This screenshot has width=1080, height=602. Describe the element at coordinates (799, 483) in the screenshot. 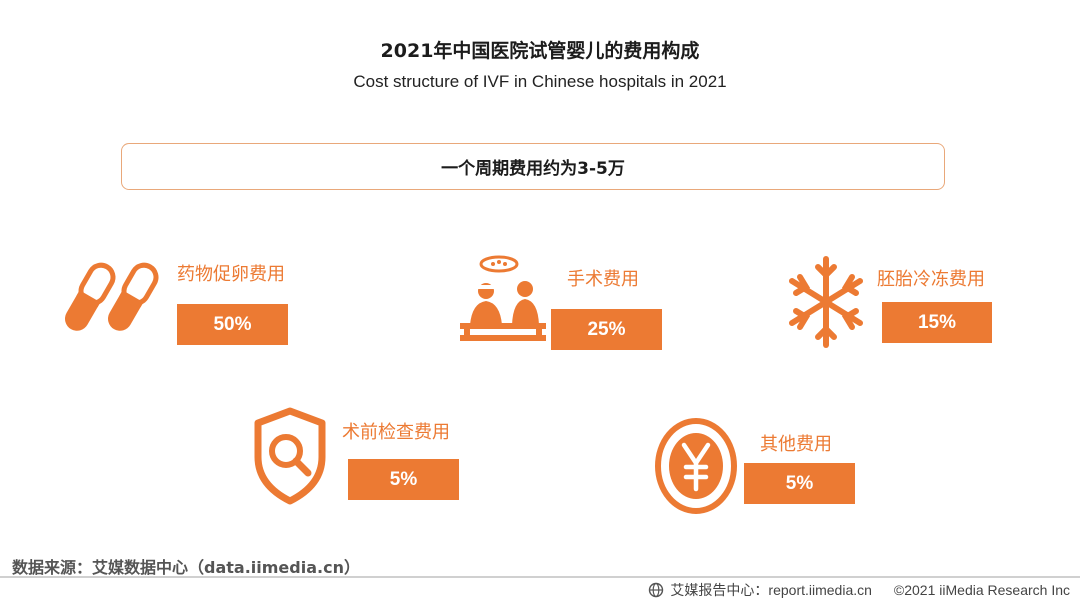

I see `item-value-other: 5%` at that location.